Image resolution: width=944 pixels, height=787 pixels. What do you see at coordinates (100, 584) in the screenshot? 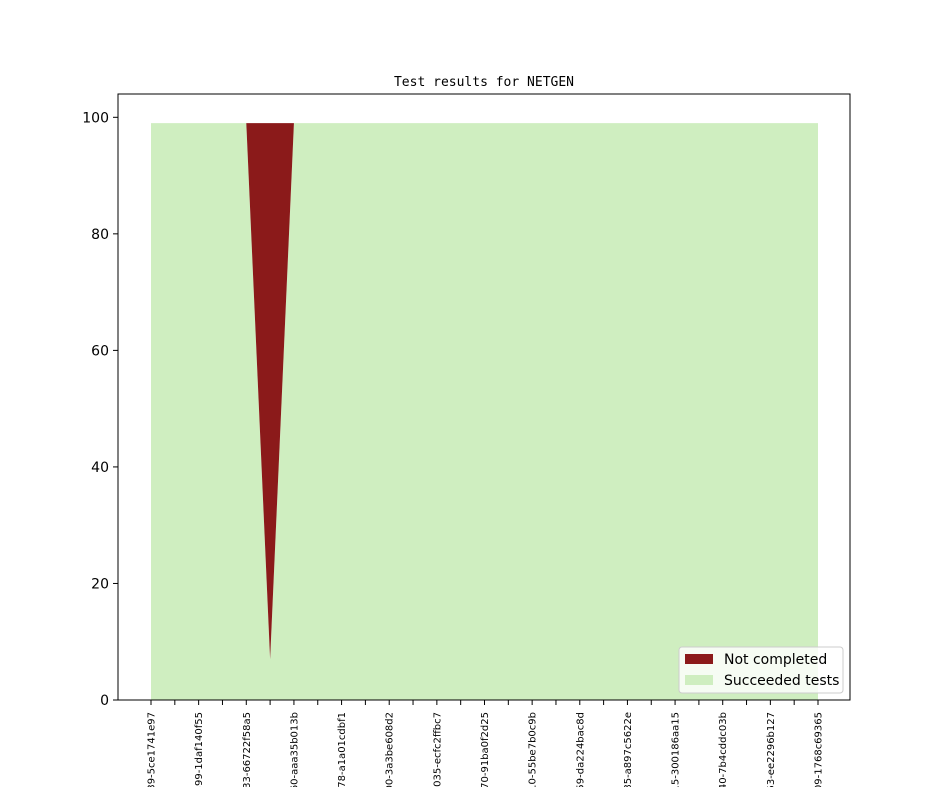
I see `y-tick-label: 20` at bounding box center [100, 584].